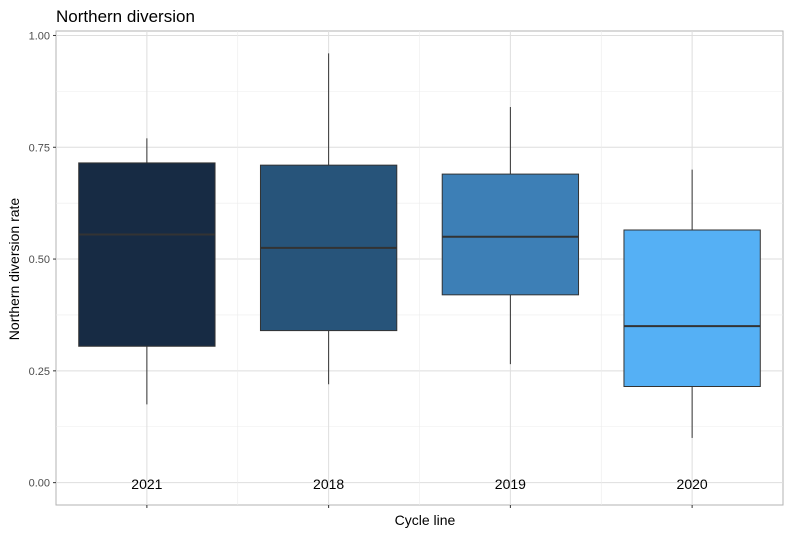 This screenshot has width=804, height=534. I want to click on y-tick-label: 0.50, so click(39, 260).